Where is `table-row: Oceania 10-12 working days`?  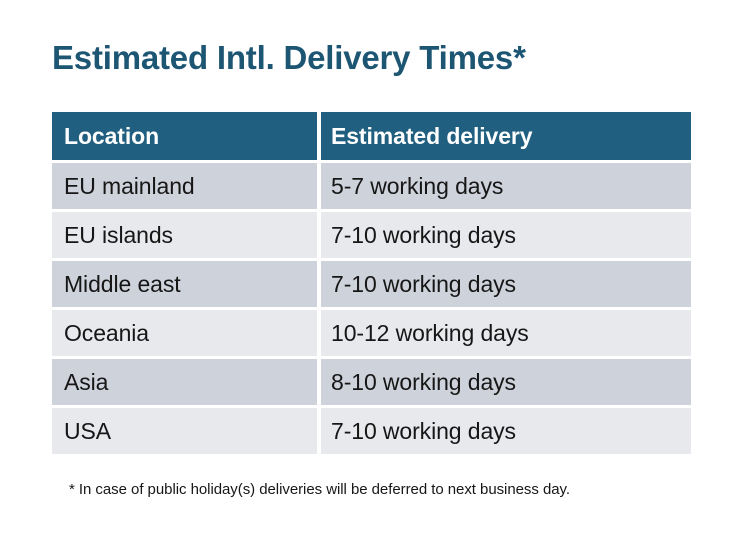
table-row: Oceania 10-12 working days is located at coordinates (371, 333).